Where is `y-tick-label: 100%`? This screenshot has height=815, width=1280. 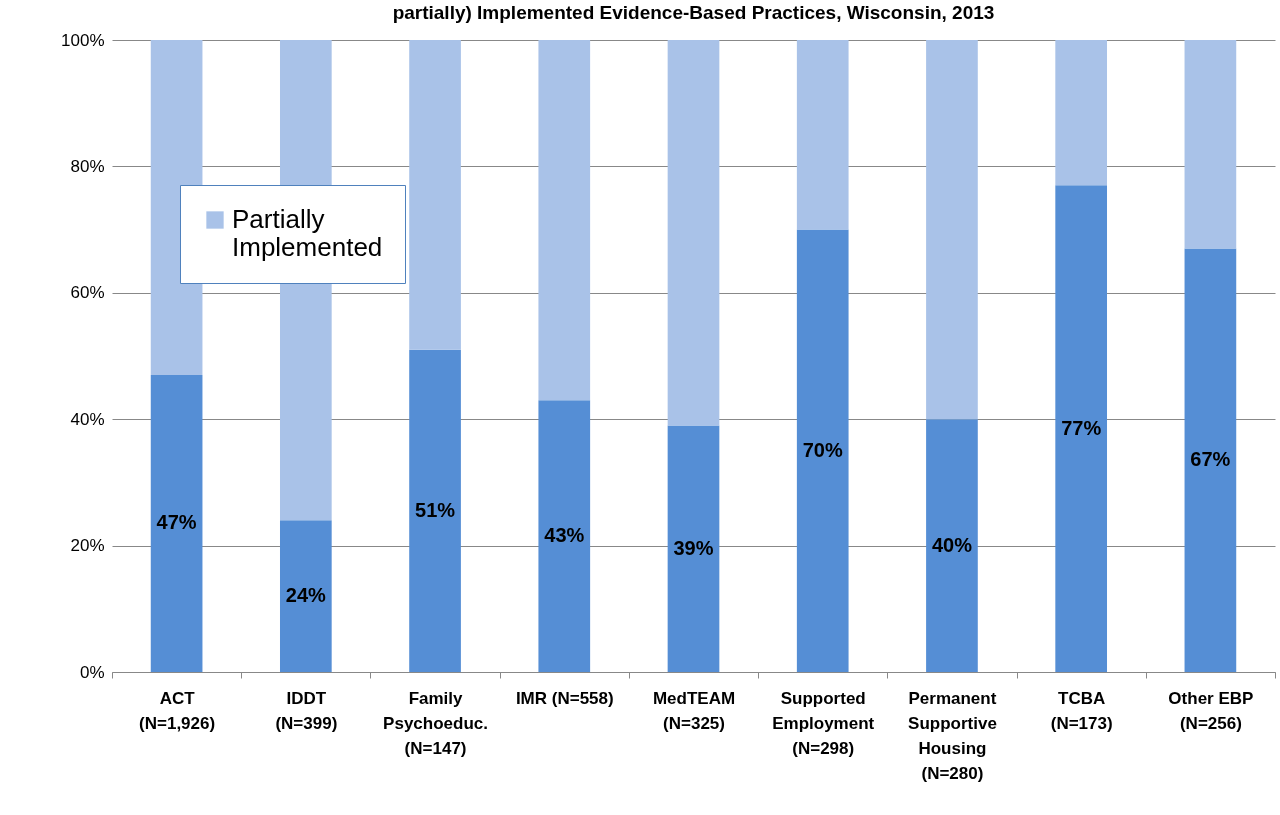
y-tick-label: 100% is located at coordinates (83, 40).